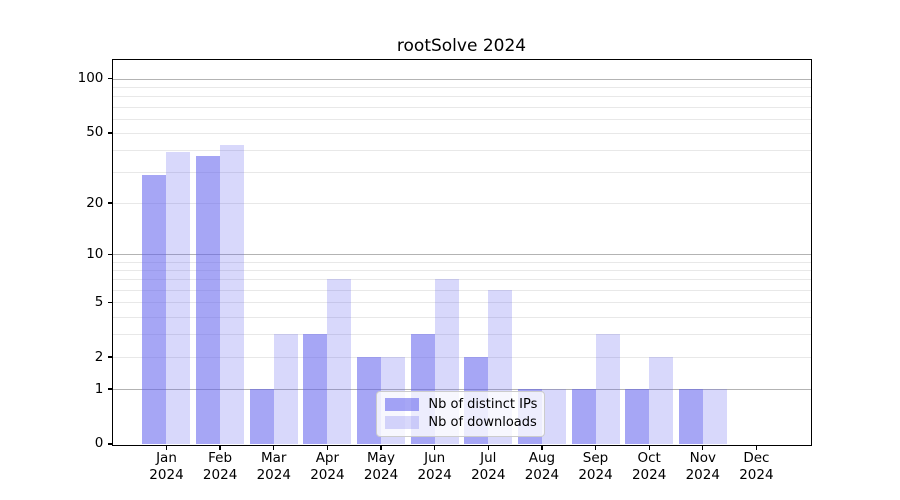 This screenshot has height=500, width=900. Describe the element at coordinates (274, 447) in the screenshot. I see `x-tick-mar` at that location.